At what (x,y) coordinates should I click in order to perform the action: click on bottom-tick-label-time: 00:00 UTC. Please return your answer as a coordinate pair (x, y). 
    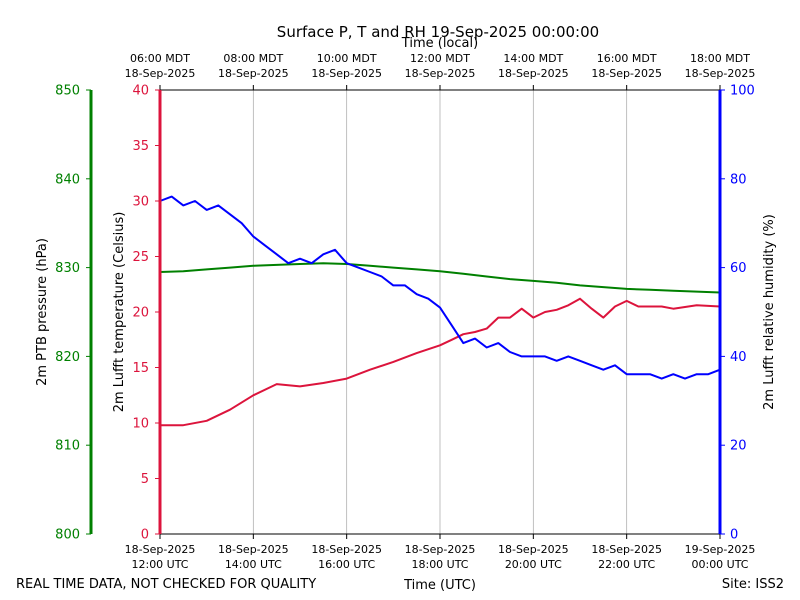
    Looking at the image, I should click on (719, 564).